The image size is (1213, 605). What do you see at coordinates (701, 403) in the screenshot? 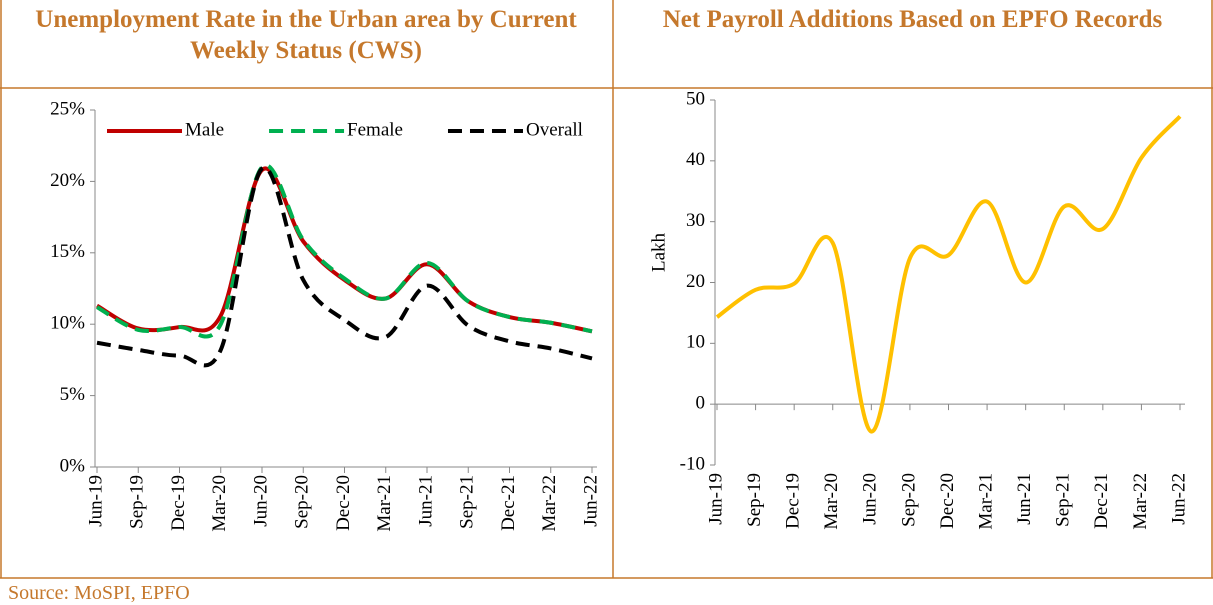
I see `y-tick-label: 0` at bounding box center [701, 403].